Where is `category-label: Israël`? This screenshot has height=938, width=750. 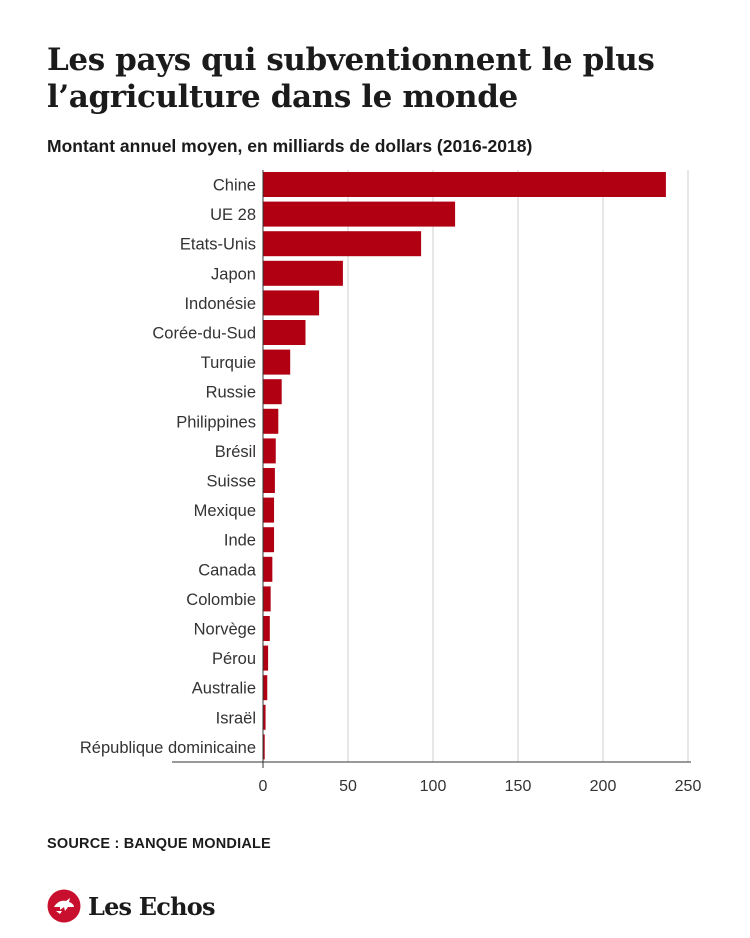 category-label: Israël is located at coordinates (236, 718).